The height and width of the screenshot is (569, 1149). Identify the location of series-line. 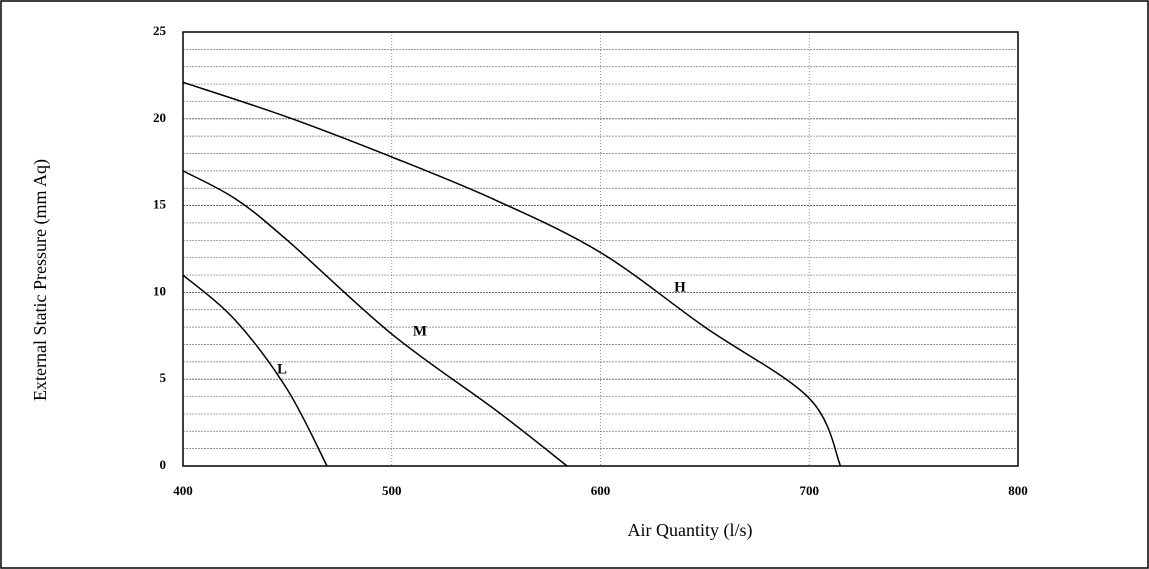
(255, 370).